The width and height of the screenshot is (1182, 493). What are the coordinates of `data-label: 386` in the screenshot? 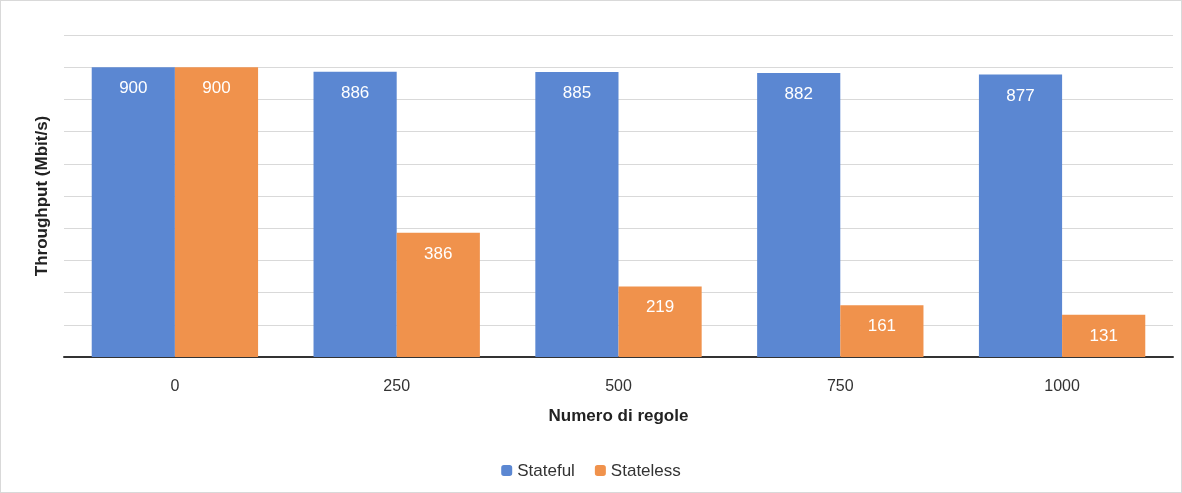 It's located at (438, 253).